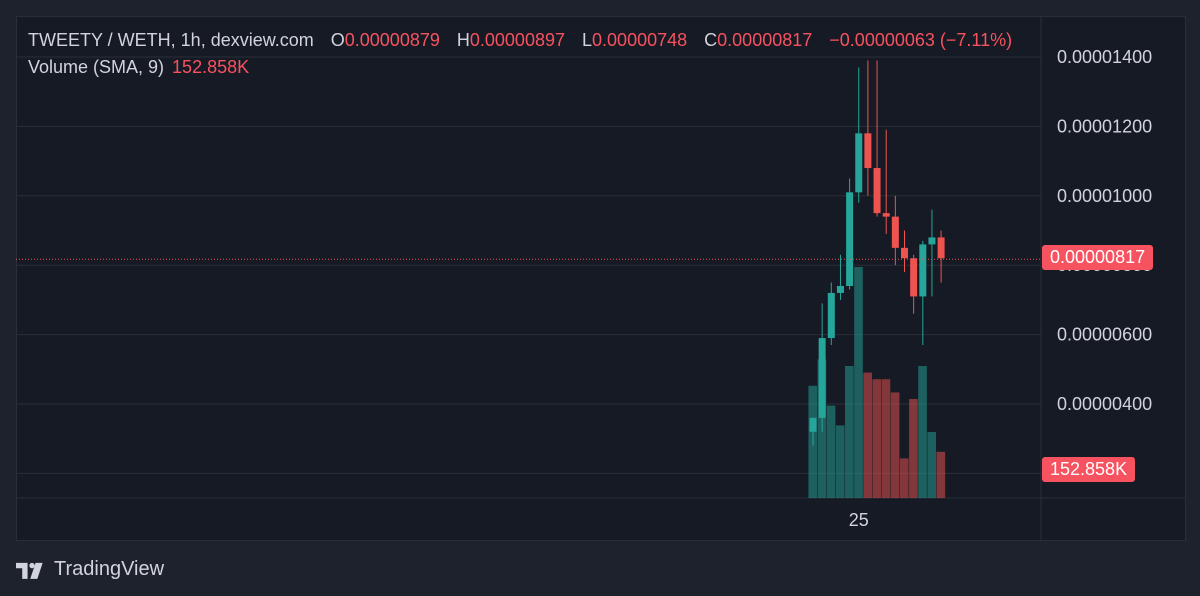  Describe the element at coordinates (921, 40) in the screenshot. I see `change-value: −0.00000063 (−7.11%)` at that location.